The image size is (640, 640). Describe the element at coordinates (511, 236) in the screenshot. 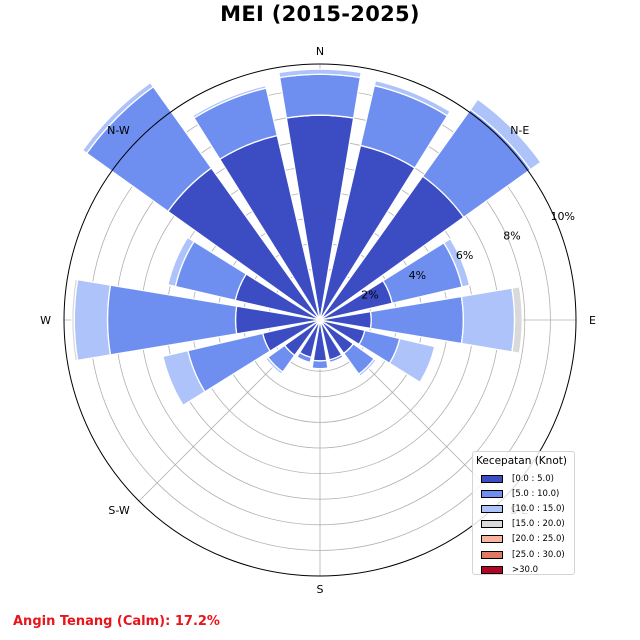

I see `radial-tick-label: 8%` at that location.